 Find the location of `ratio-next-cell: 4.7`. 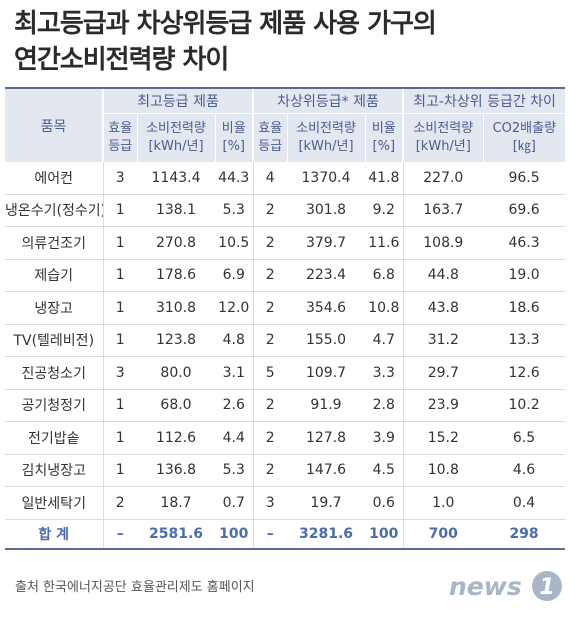

ratio-next-cell: 4.7 is located at coordinates (384, 340).